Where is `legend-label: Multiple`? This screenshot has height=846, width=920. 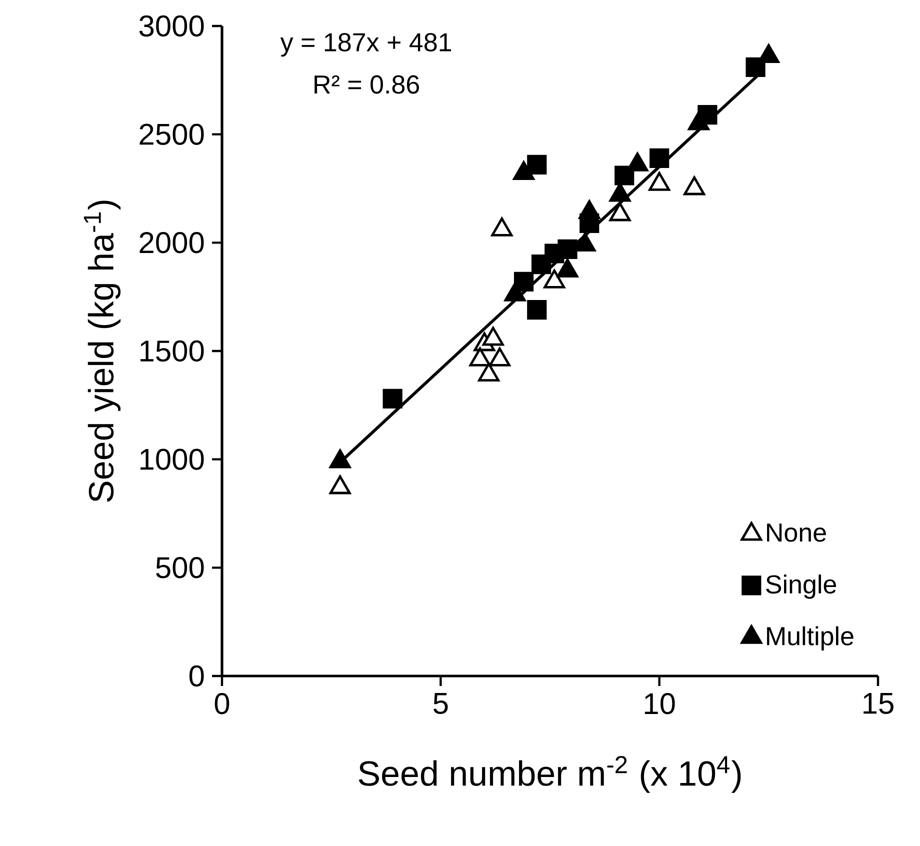 legend-label: Multiple is located at coordinates (810, 638).